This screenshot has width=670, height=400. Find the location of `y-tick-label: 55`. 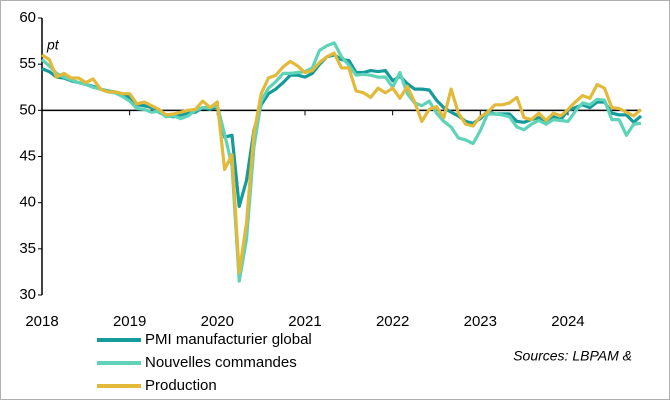

y-tick-label: 55 is located at coordinates (27, 63).